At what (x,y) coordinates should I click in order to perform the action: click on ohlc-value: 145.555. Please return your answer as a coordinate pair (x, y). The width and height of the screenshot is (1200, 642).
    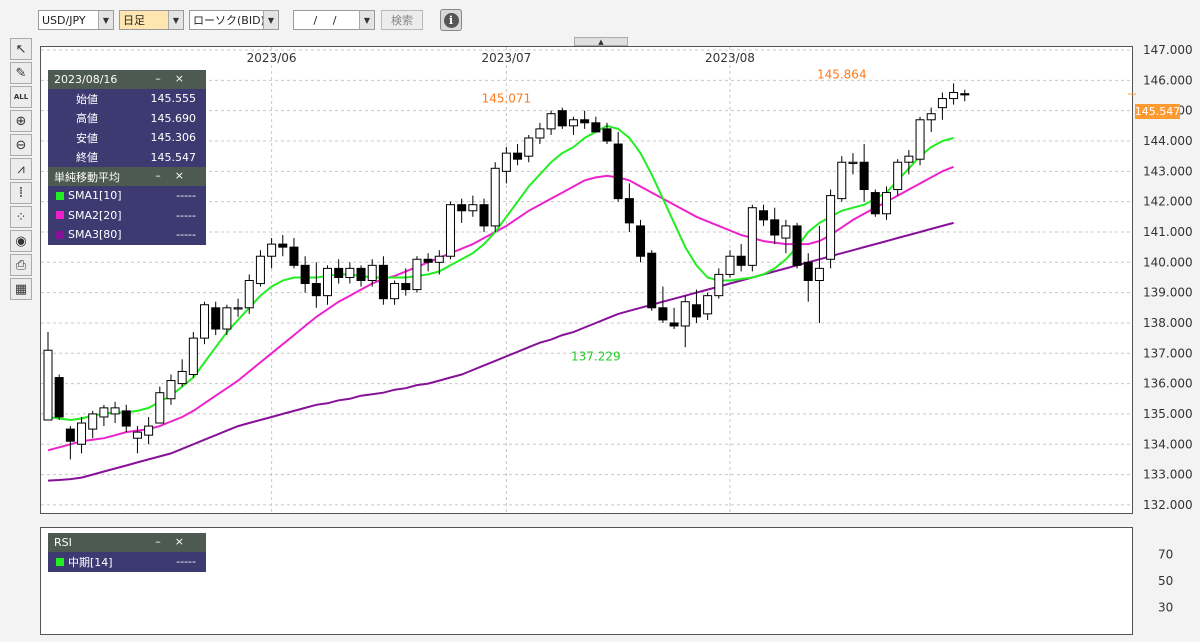
    Looking at the image, I should click on (173, 99).